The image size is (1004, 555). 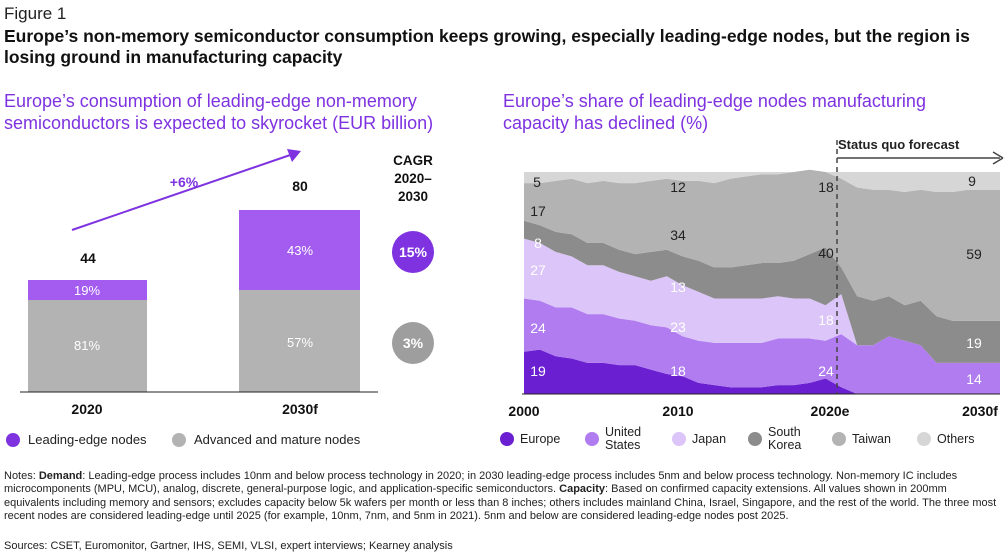 I want to click on area-japan, so click(x=762, y=300).